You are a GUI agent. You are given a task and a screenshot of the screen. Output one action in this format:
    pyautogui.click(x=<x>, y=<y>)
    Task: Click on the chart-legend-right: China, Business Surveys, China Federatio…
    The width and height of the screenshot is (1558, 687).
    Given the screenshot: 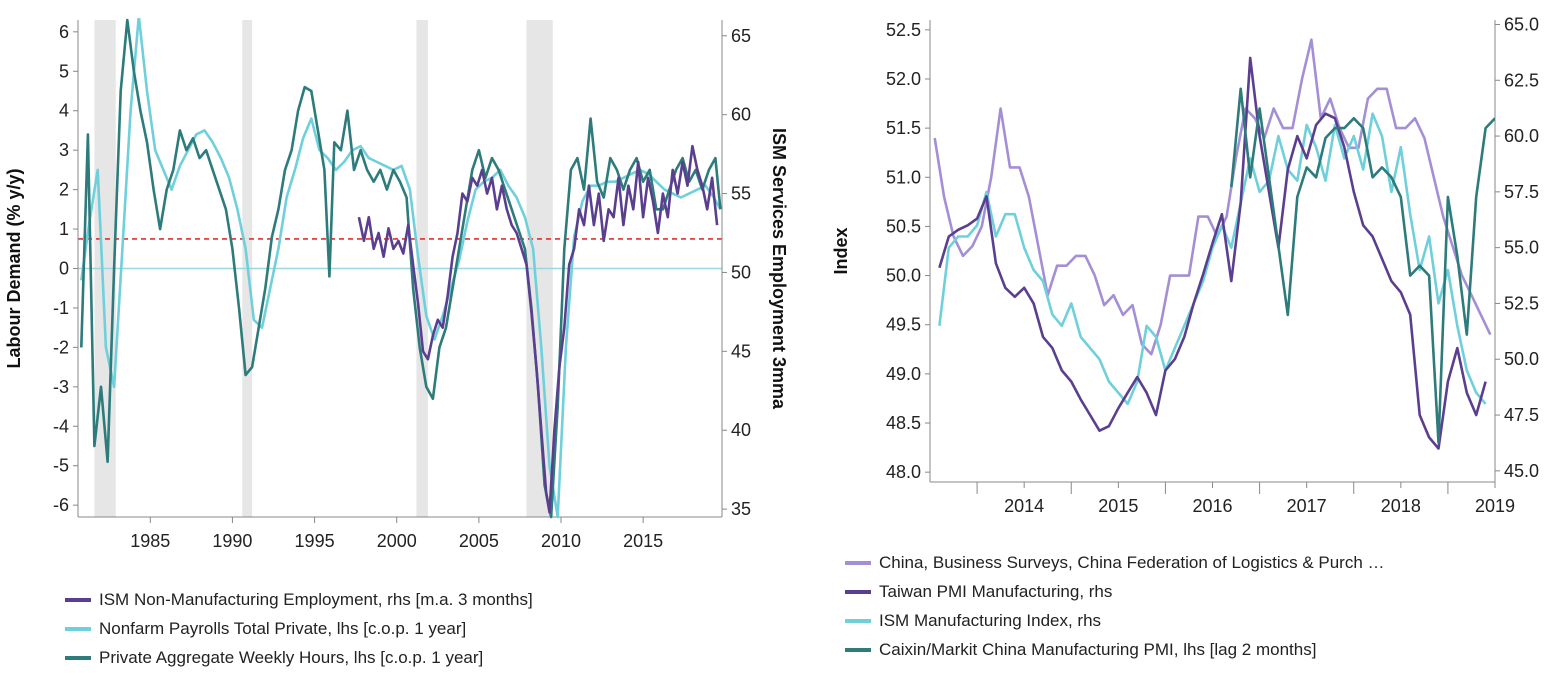 What is the action you would take?
    pyautogui.click(x=1115, y=606)
    